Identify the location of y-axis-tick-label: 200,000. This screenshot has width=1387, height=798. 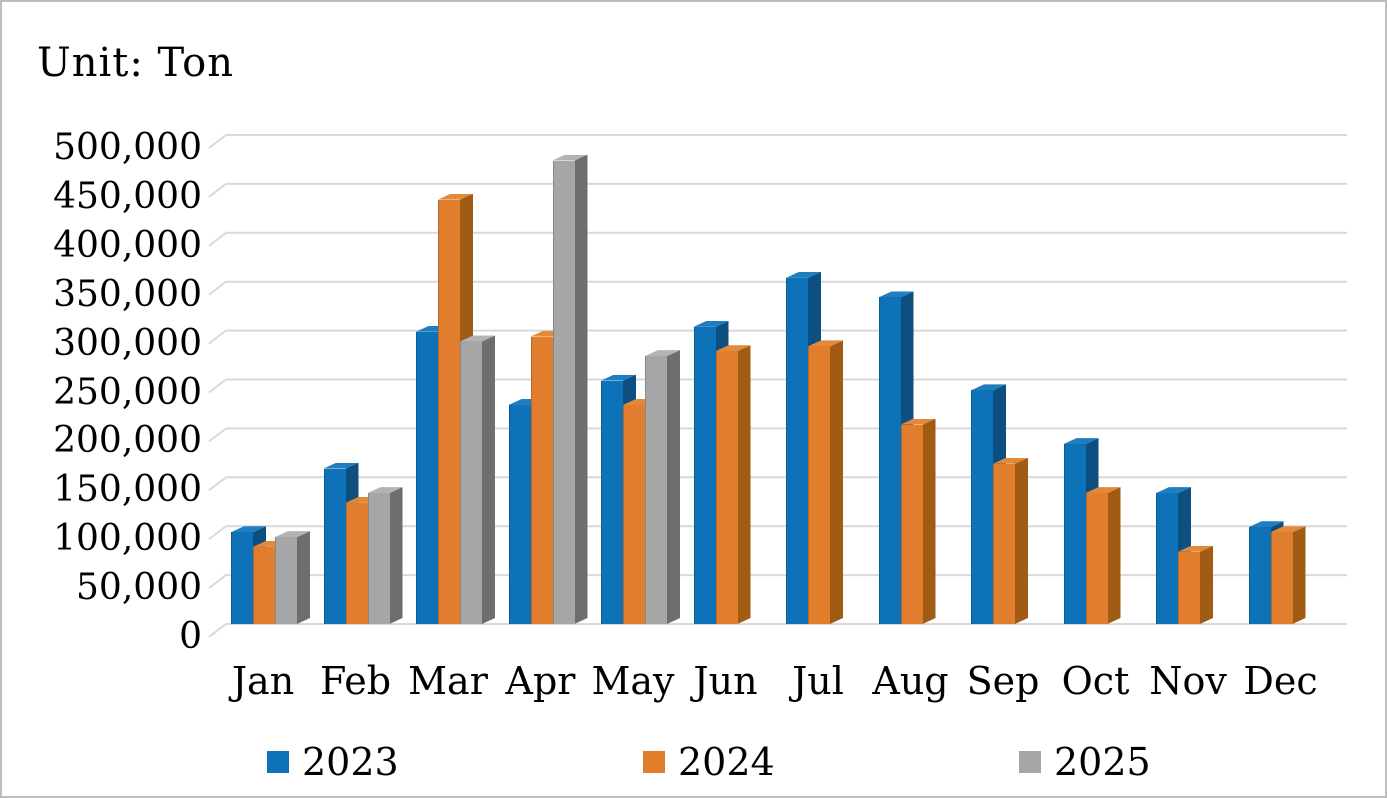
(127, 441).